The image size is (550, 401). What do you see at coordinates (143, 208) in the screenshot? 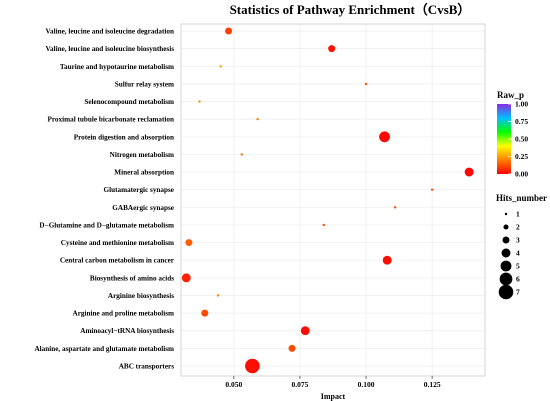
I see `pathway-label: GABAergic synapse` at bounding box center [143, 208].